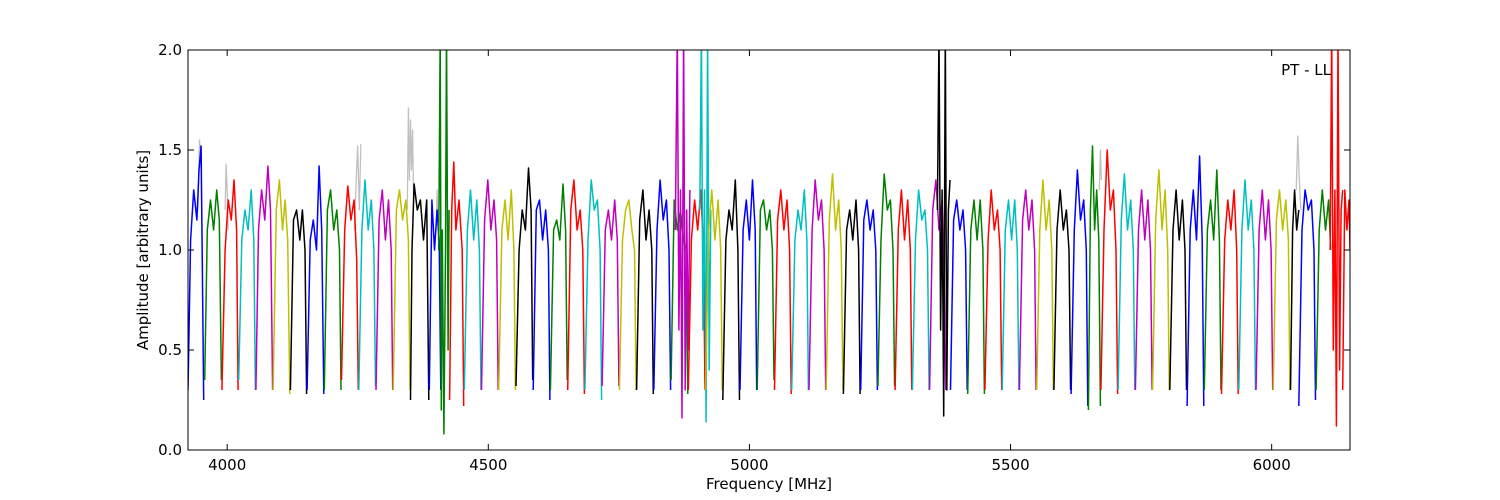  I want to click on x-tick-label: 6000, so click(1272, 465).